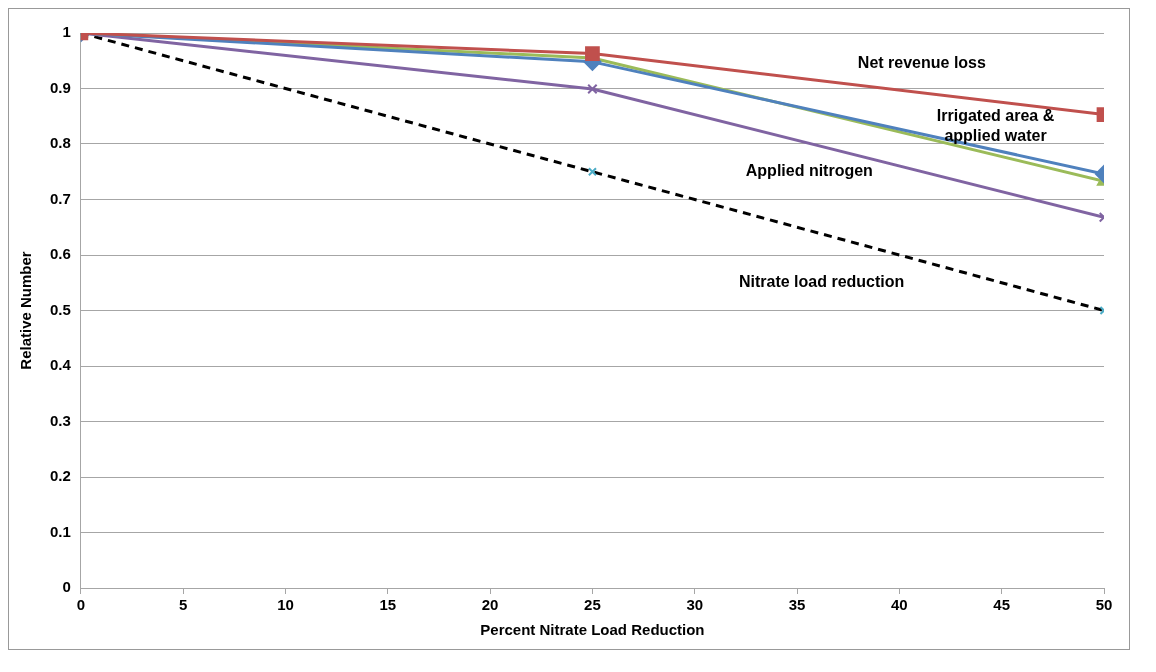  What do you see at coordinates (66, 587) in the screenshot?
I see `y-tick-label: 0` at bounding box center [66, 587].